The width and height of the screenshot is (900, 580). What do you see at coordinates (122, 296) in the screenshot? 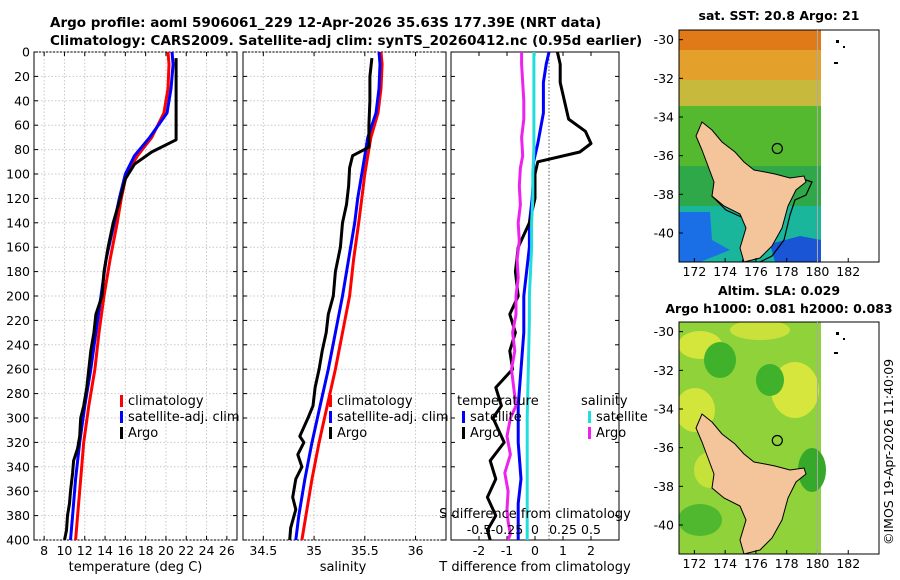
I see `series-line-climatology` at bounding box center [122, 296].